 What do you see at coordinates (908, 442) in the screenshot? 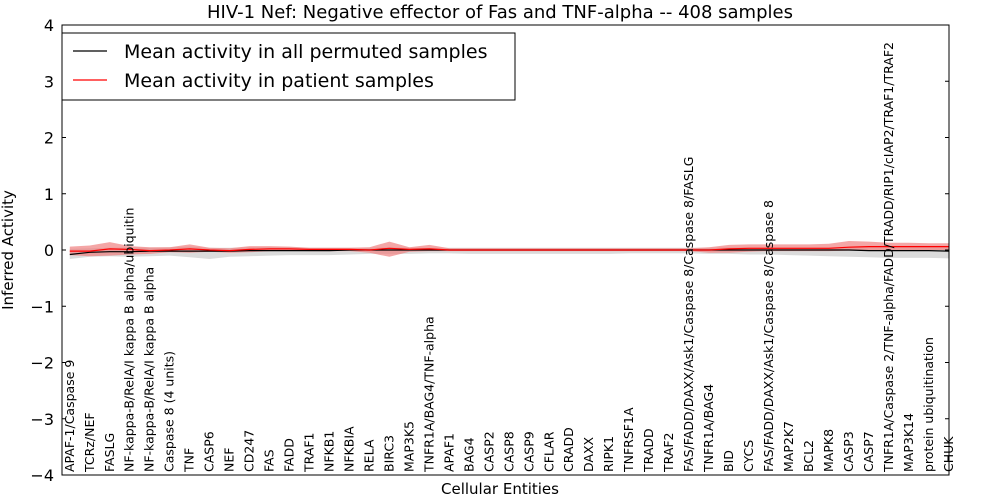
I see `category-label-42: MAP3K14` at bounding box center [908, 442].